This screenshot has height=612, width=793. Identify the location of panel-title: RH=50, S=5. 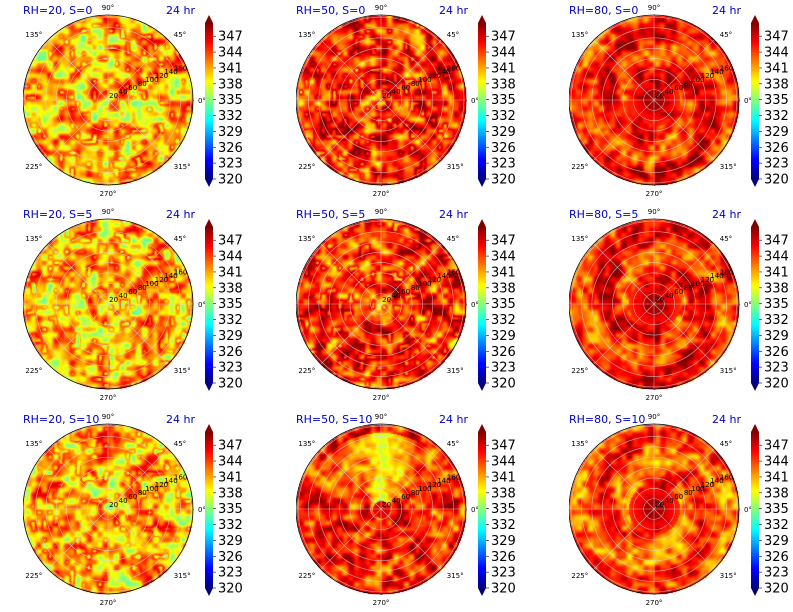
(331, 214).